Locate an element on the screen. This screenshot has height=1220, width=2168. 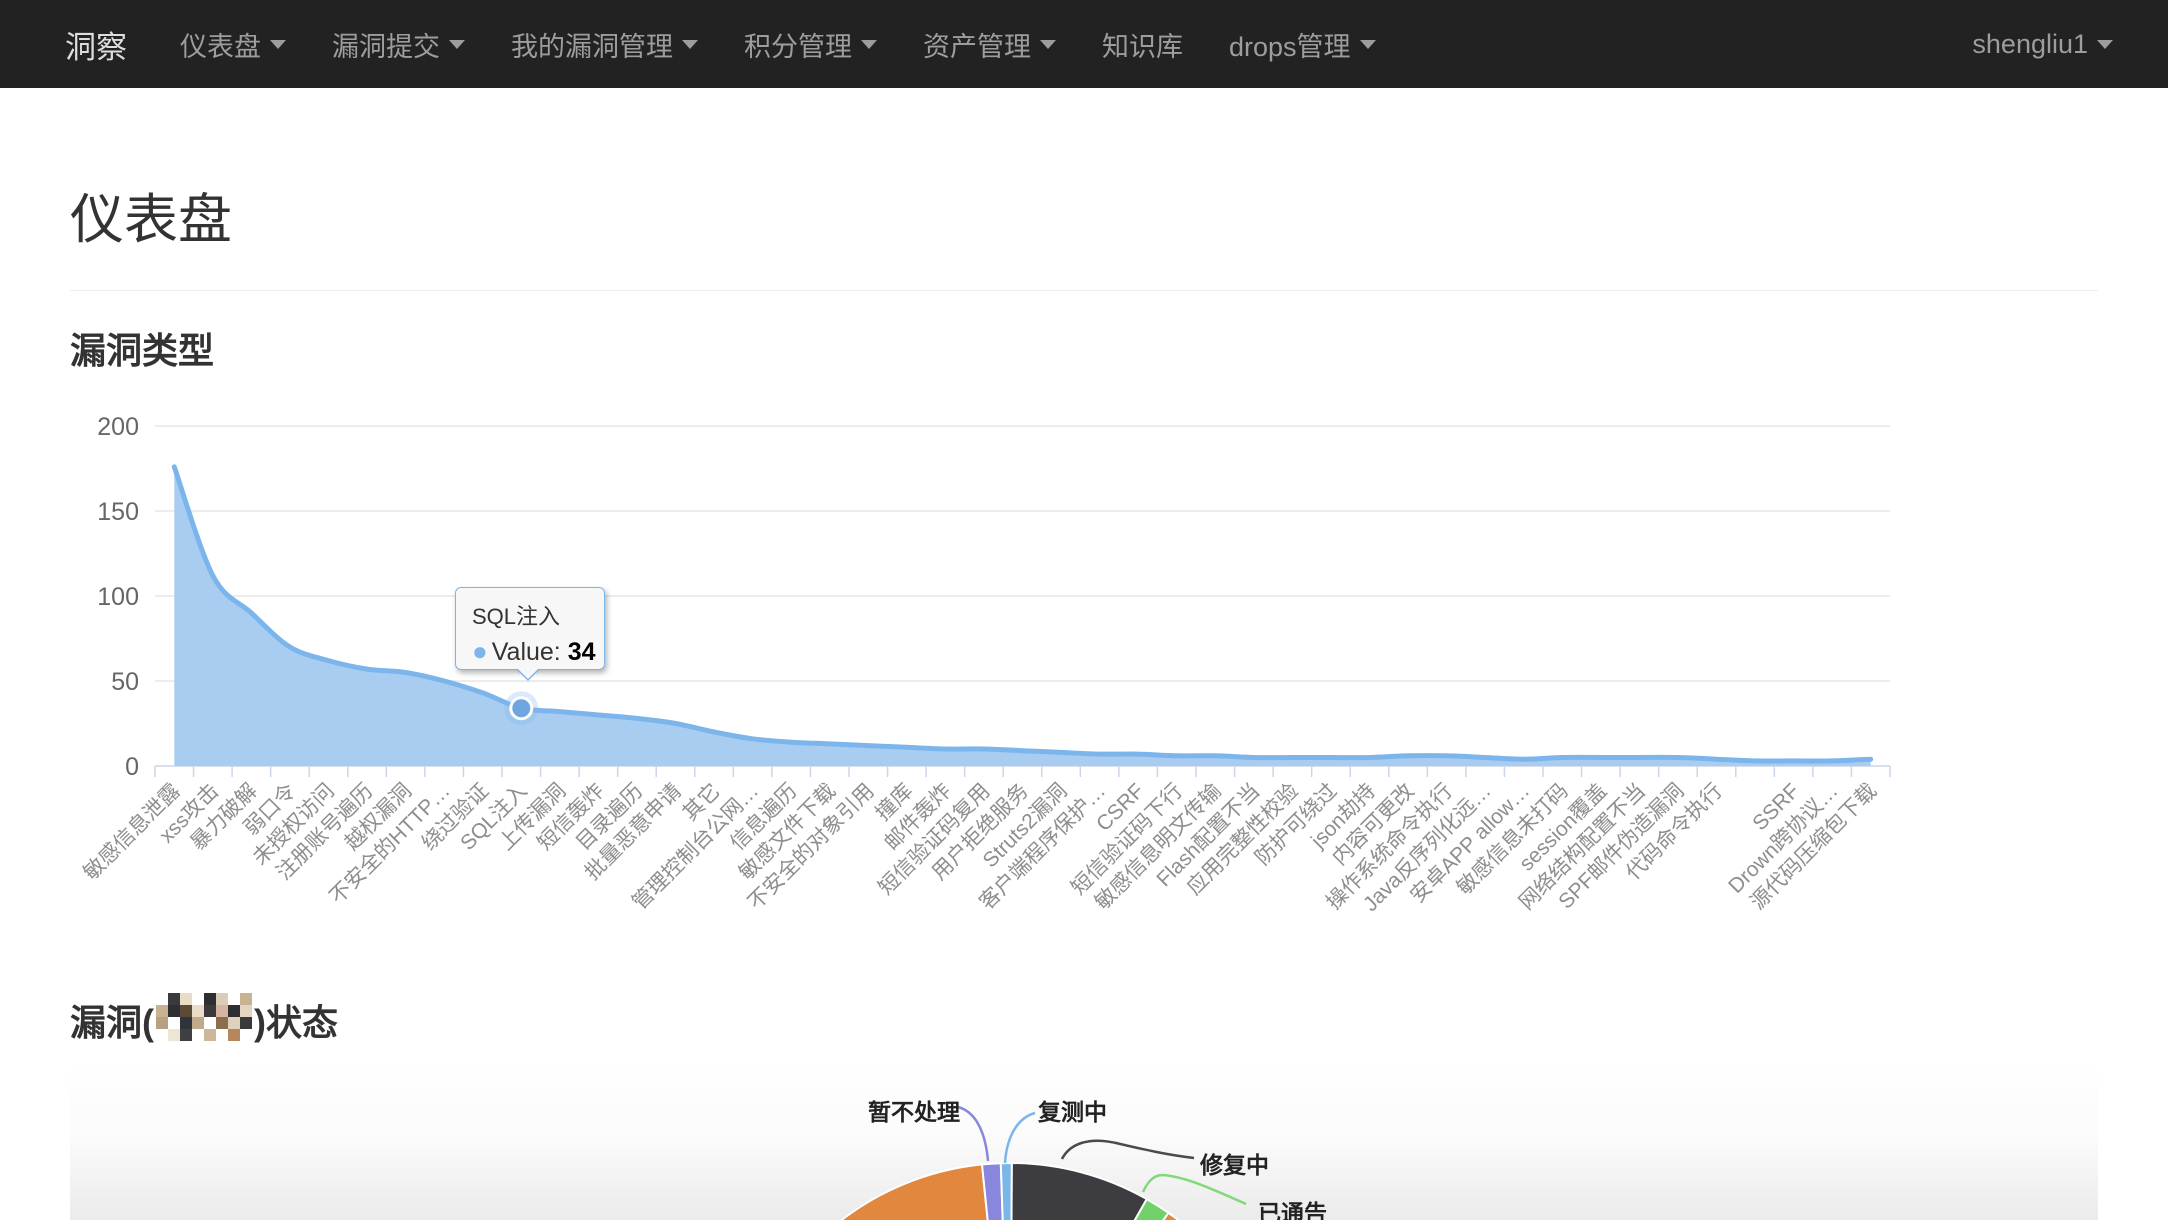
nav-link-3: 积分管理 is located at coordinates (810, 44).